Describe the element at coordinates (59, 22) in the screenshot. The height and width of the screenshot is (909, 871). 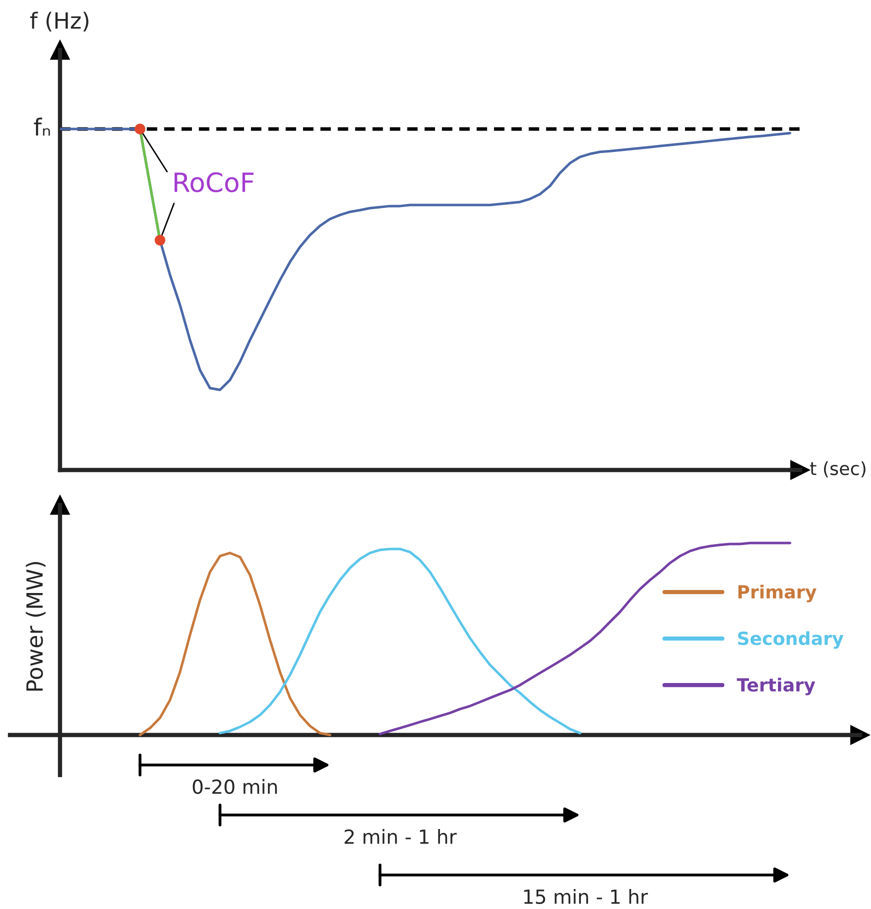
I see `y-axis-title: f (Hz)` at that location.